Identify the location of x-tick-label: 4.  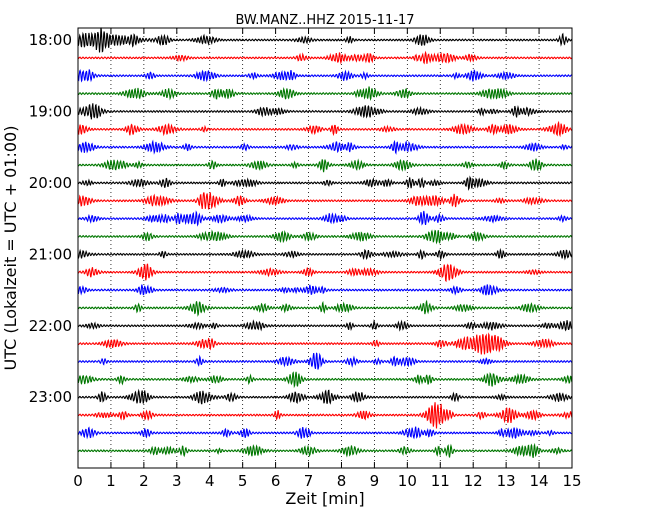
(210, 481).